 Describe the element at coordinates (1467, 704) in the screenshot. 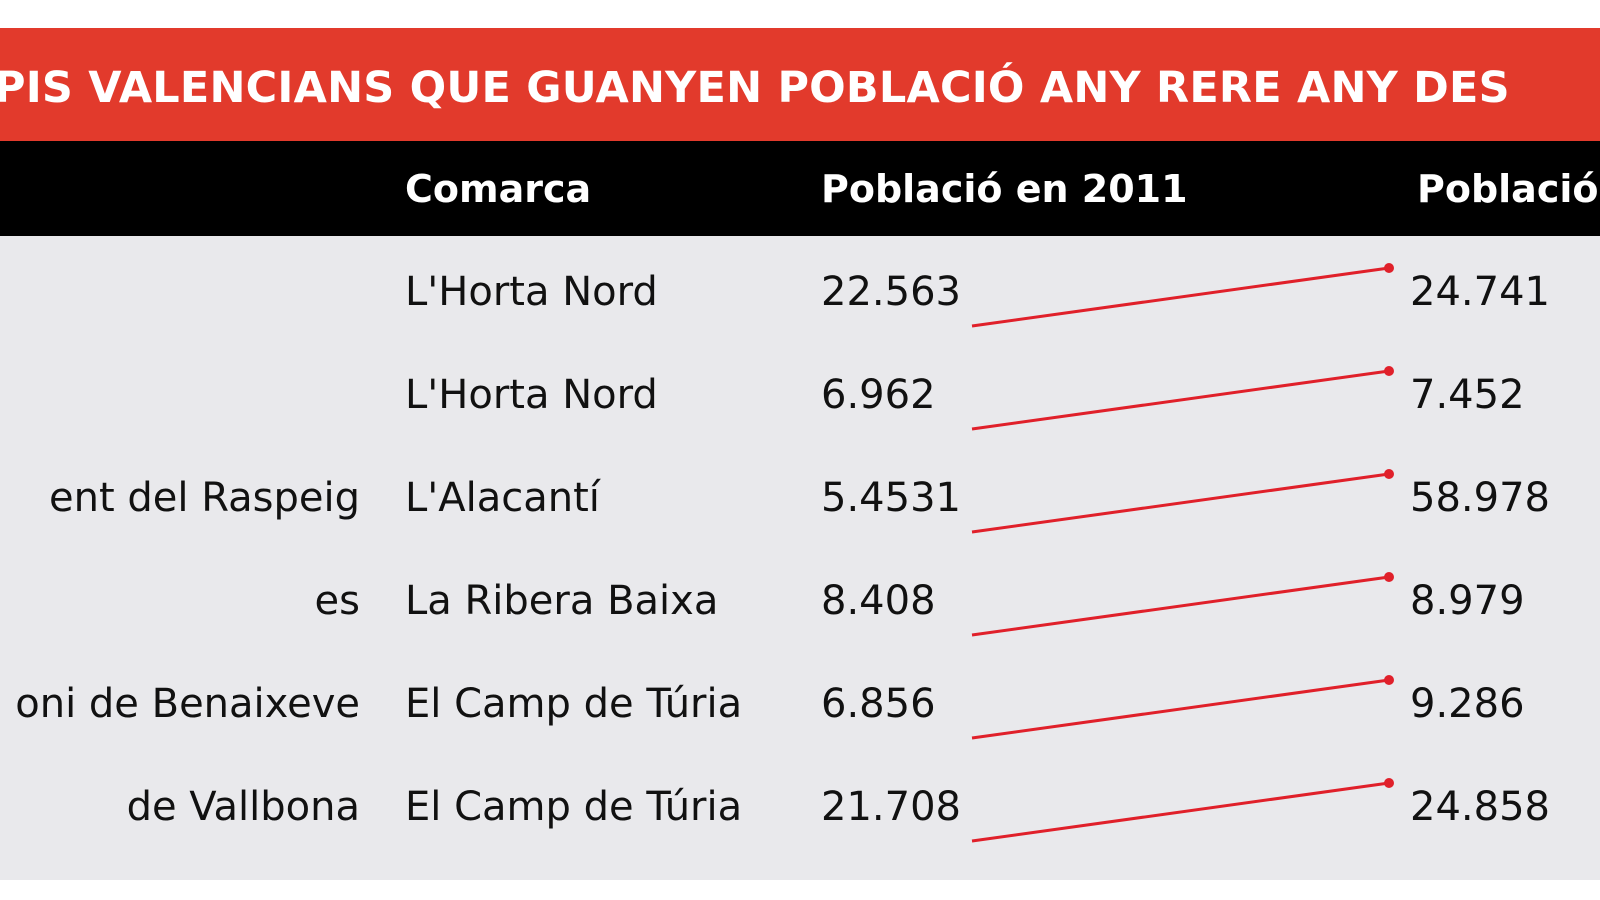

I see `poblacio-right-cell: 9.286` at that location.